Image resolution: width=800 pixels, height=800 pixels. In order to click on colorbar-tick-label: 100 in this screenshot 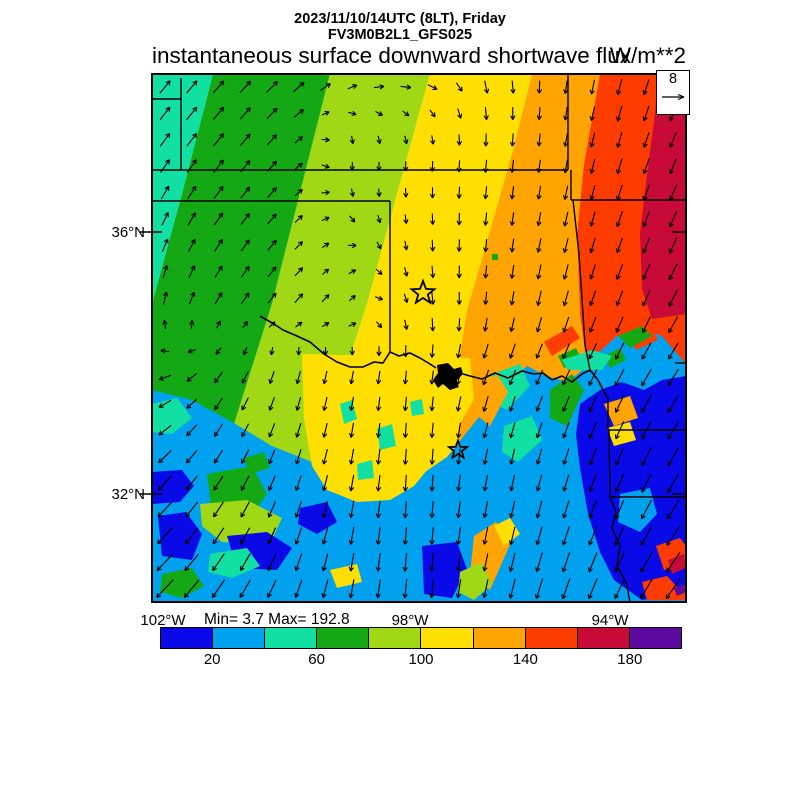, I will do `click(421, 659)`.